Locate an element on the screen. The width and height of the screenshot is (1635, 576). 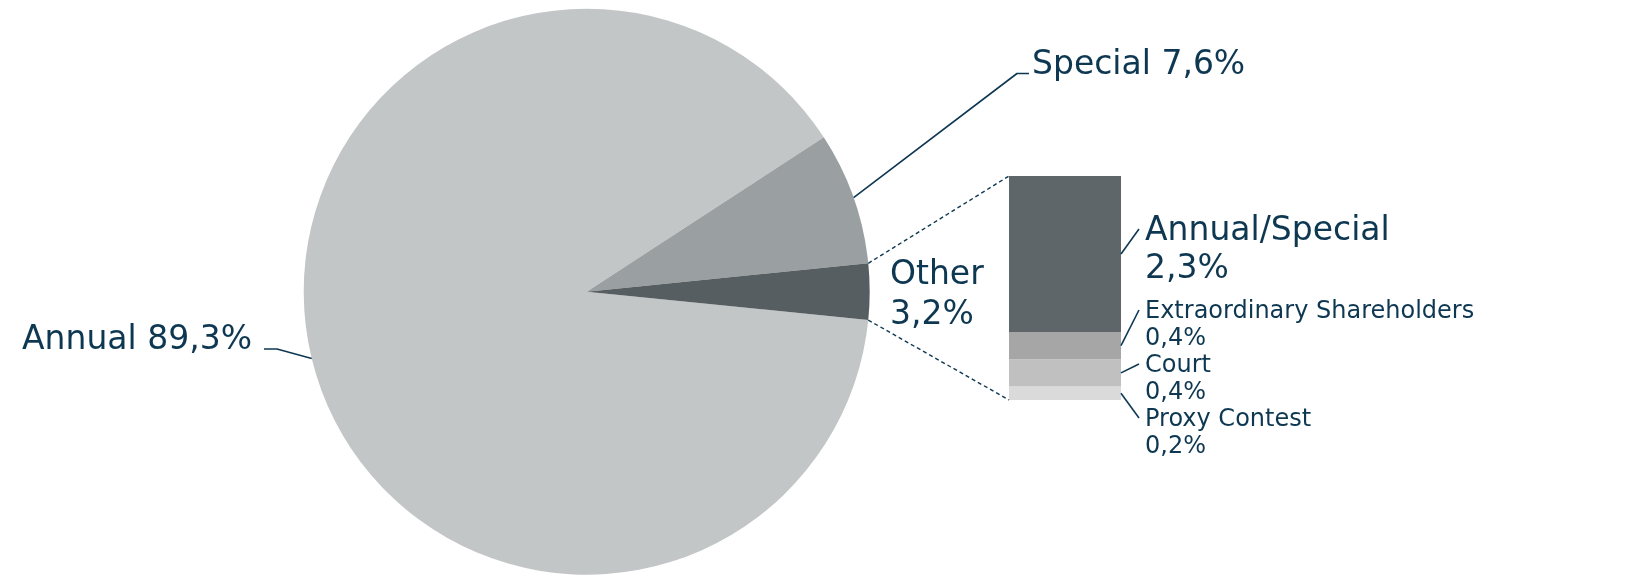
slice-label: Other is located at coordinates (937, 272).